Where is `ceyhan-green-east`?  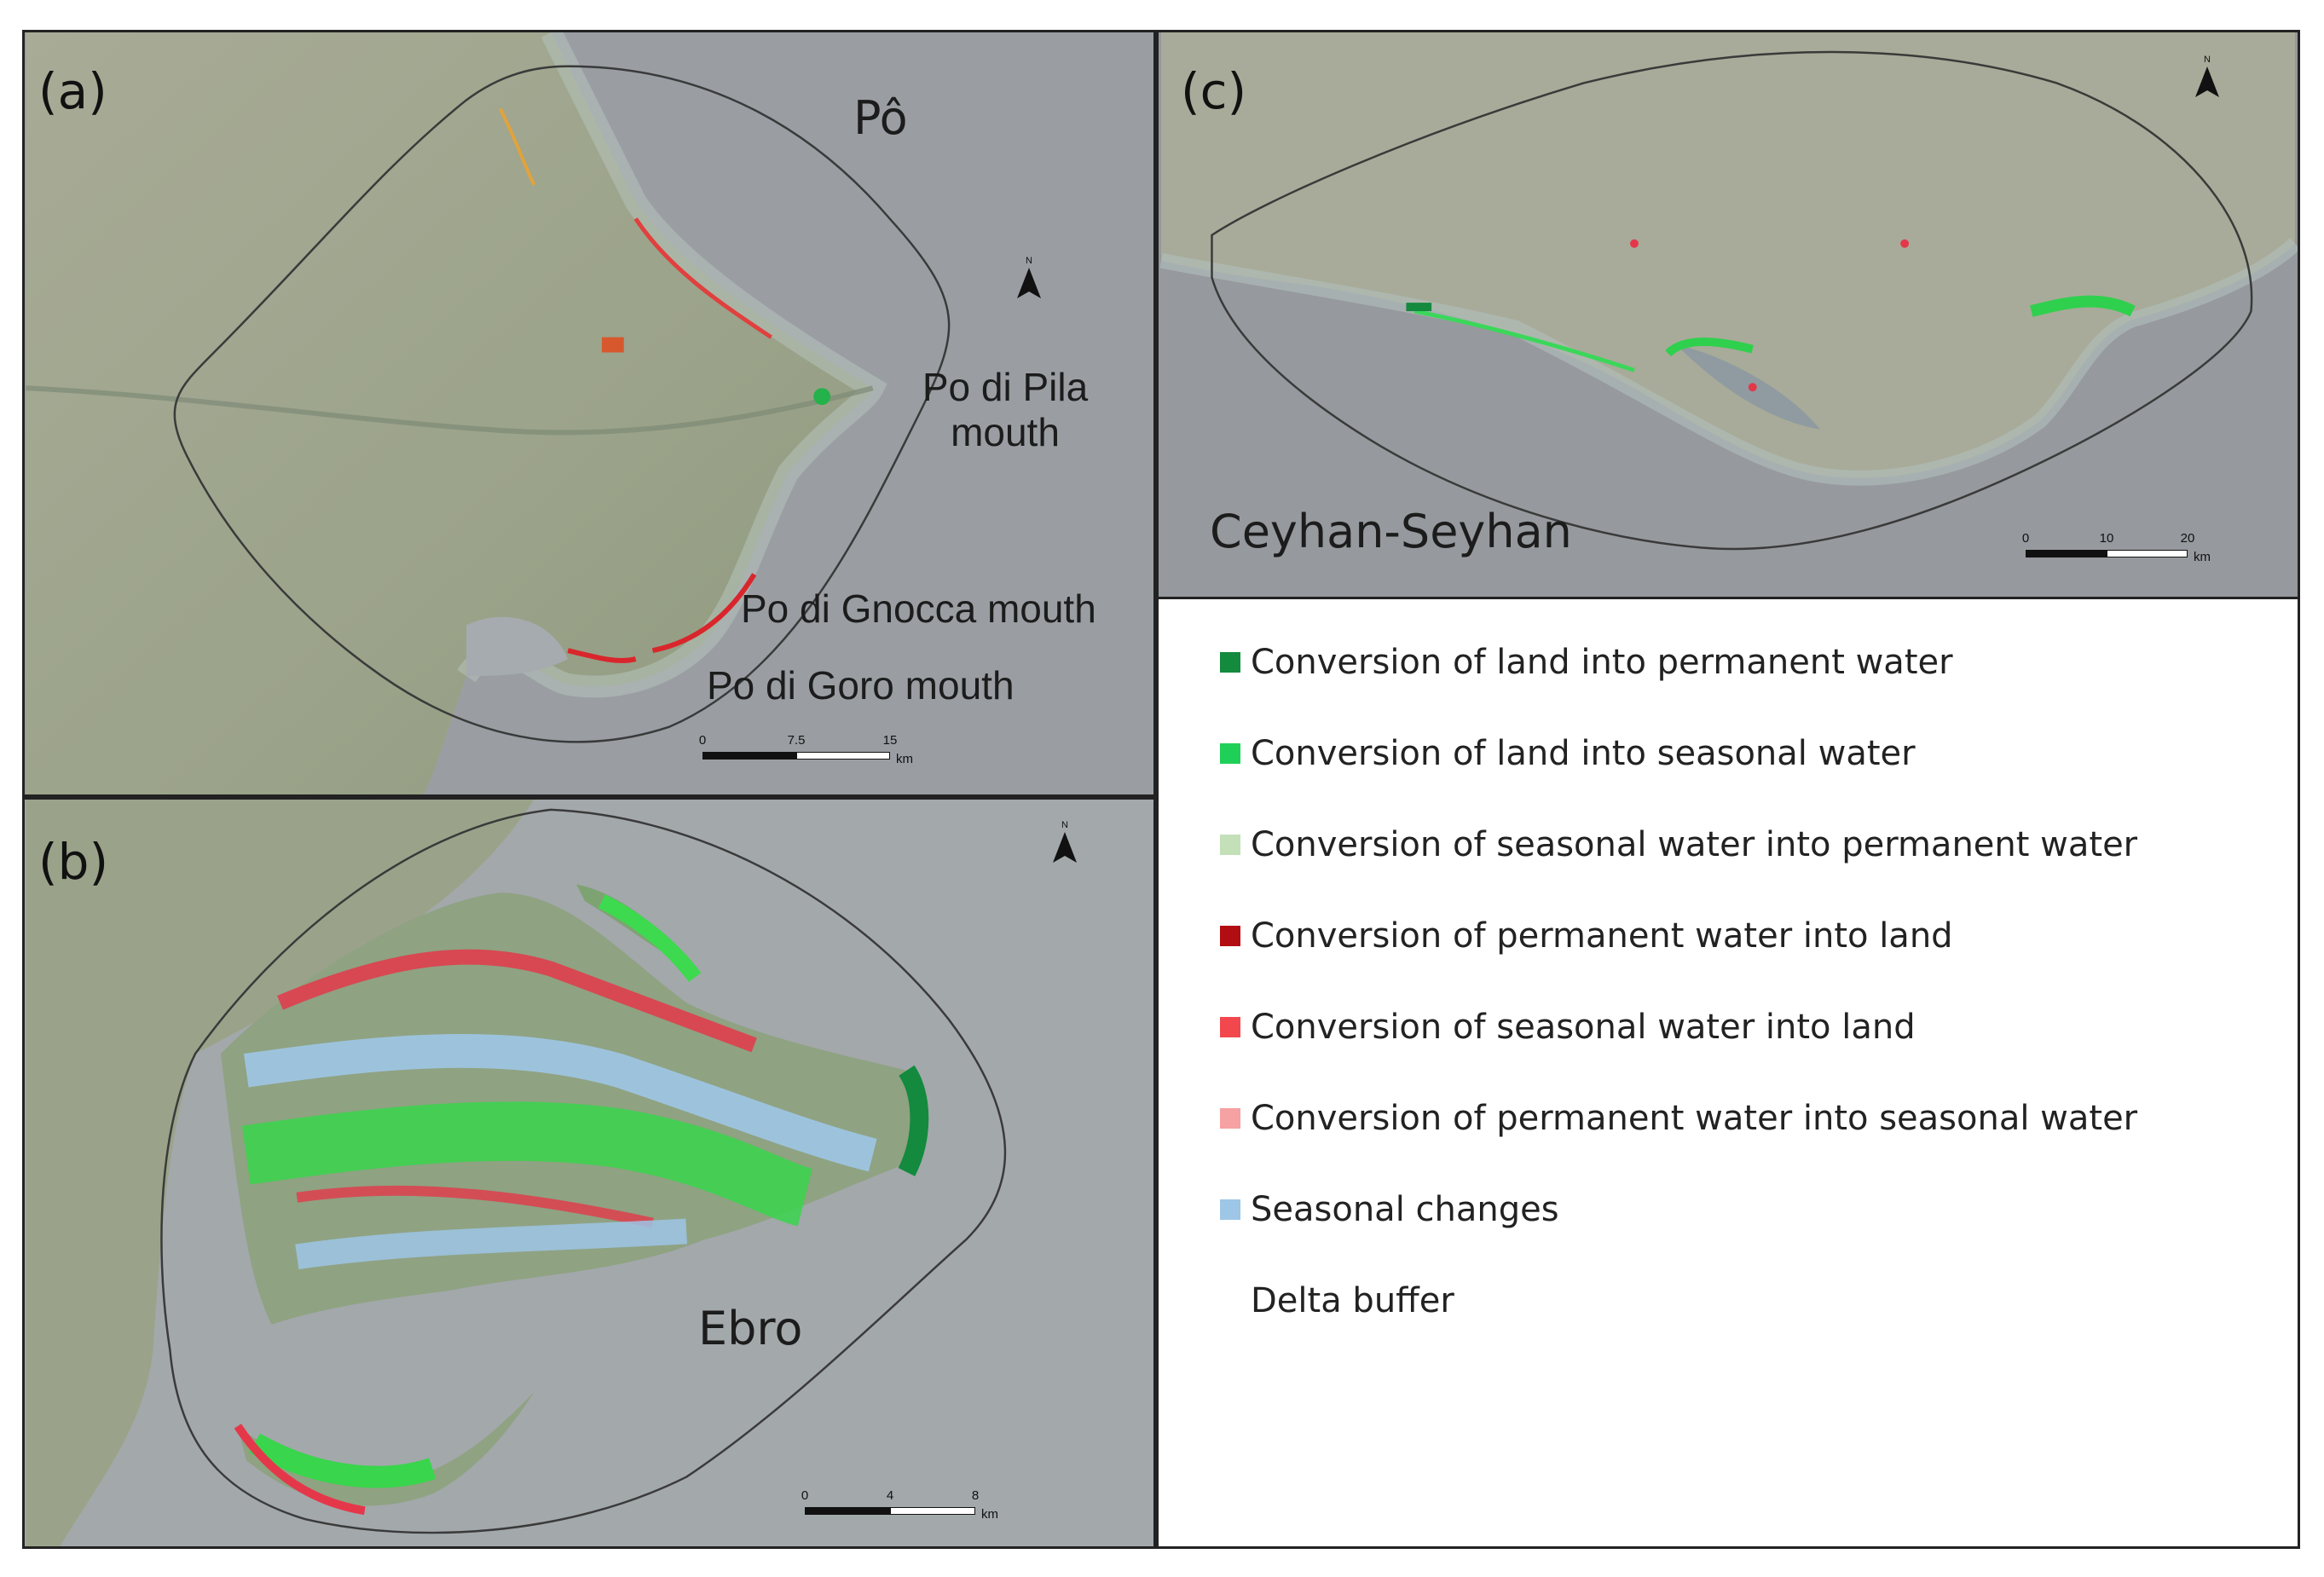
ceyhan-green-east is located at coordinates (2083, 306).